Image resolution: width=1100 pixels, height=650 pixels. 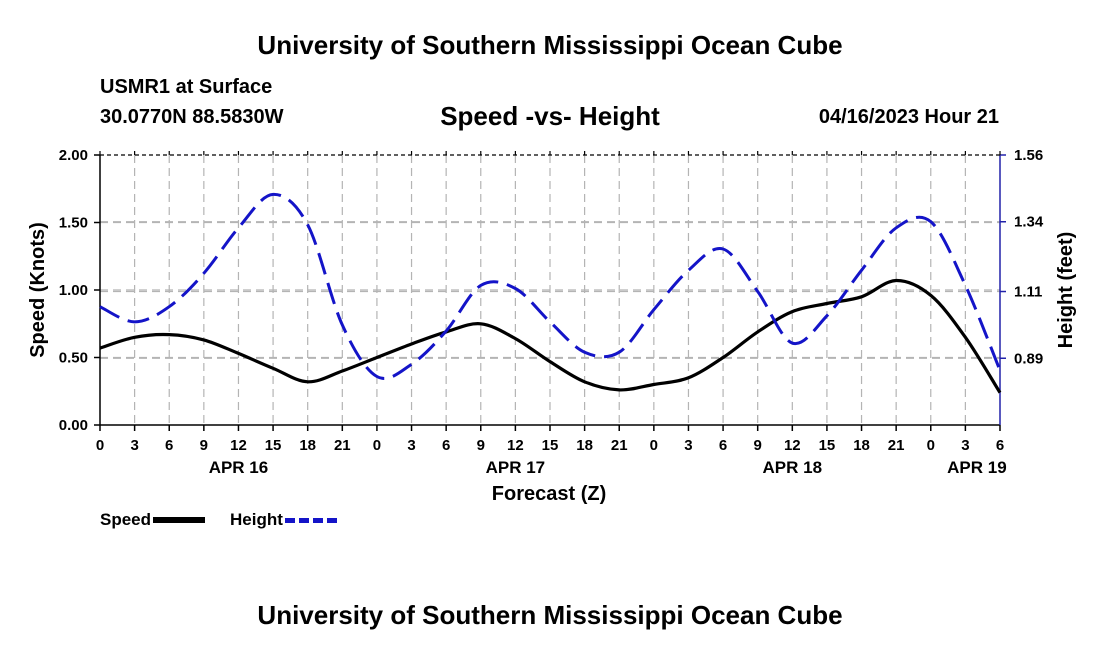 I want to click on y-tick-label: 0.50, so click(x=73, y=358).